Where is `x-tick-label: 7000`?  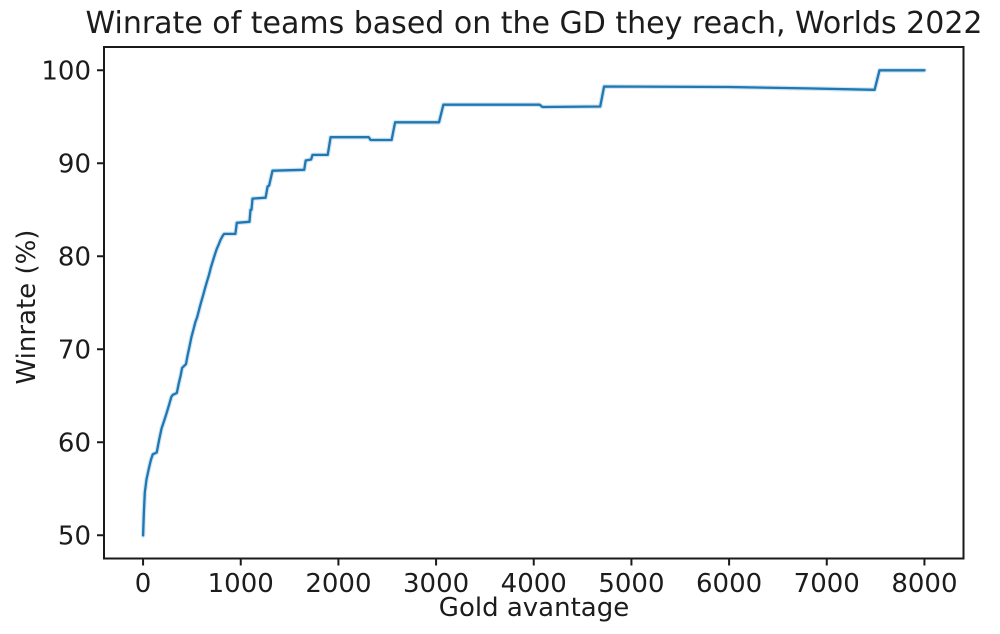 x-tick-label: 7000 is located at coordinates (827, 584).